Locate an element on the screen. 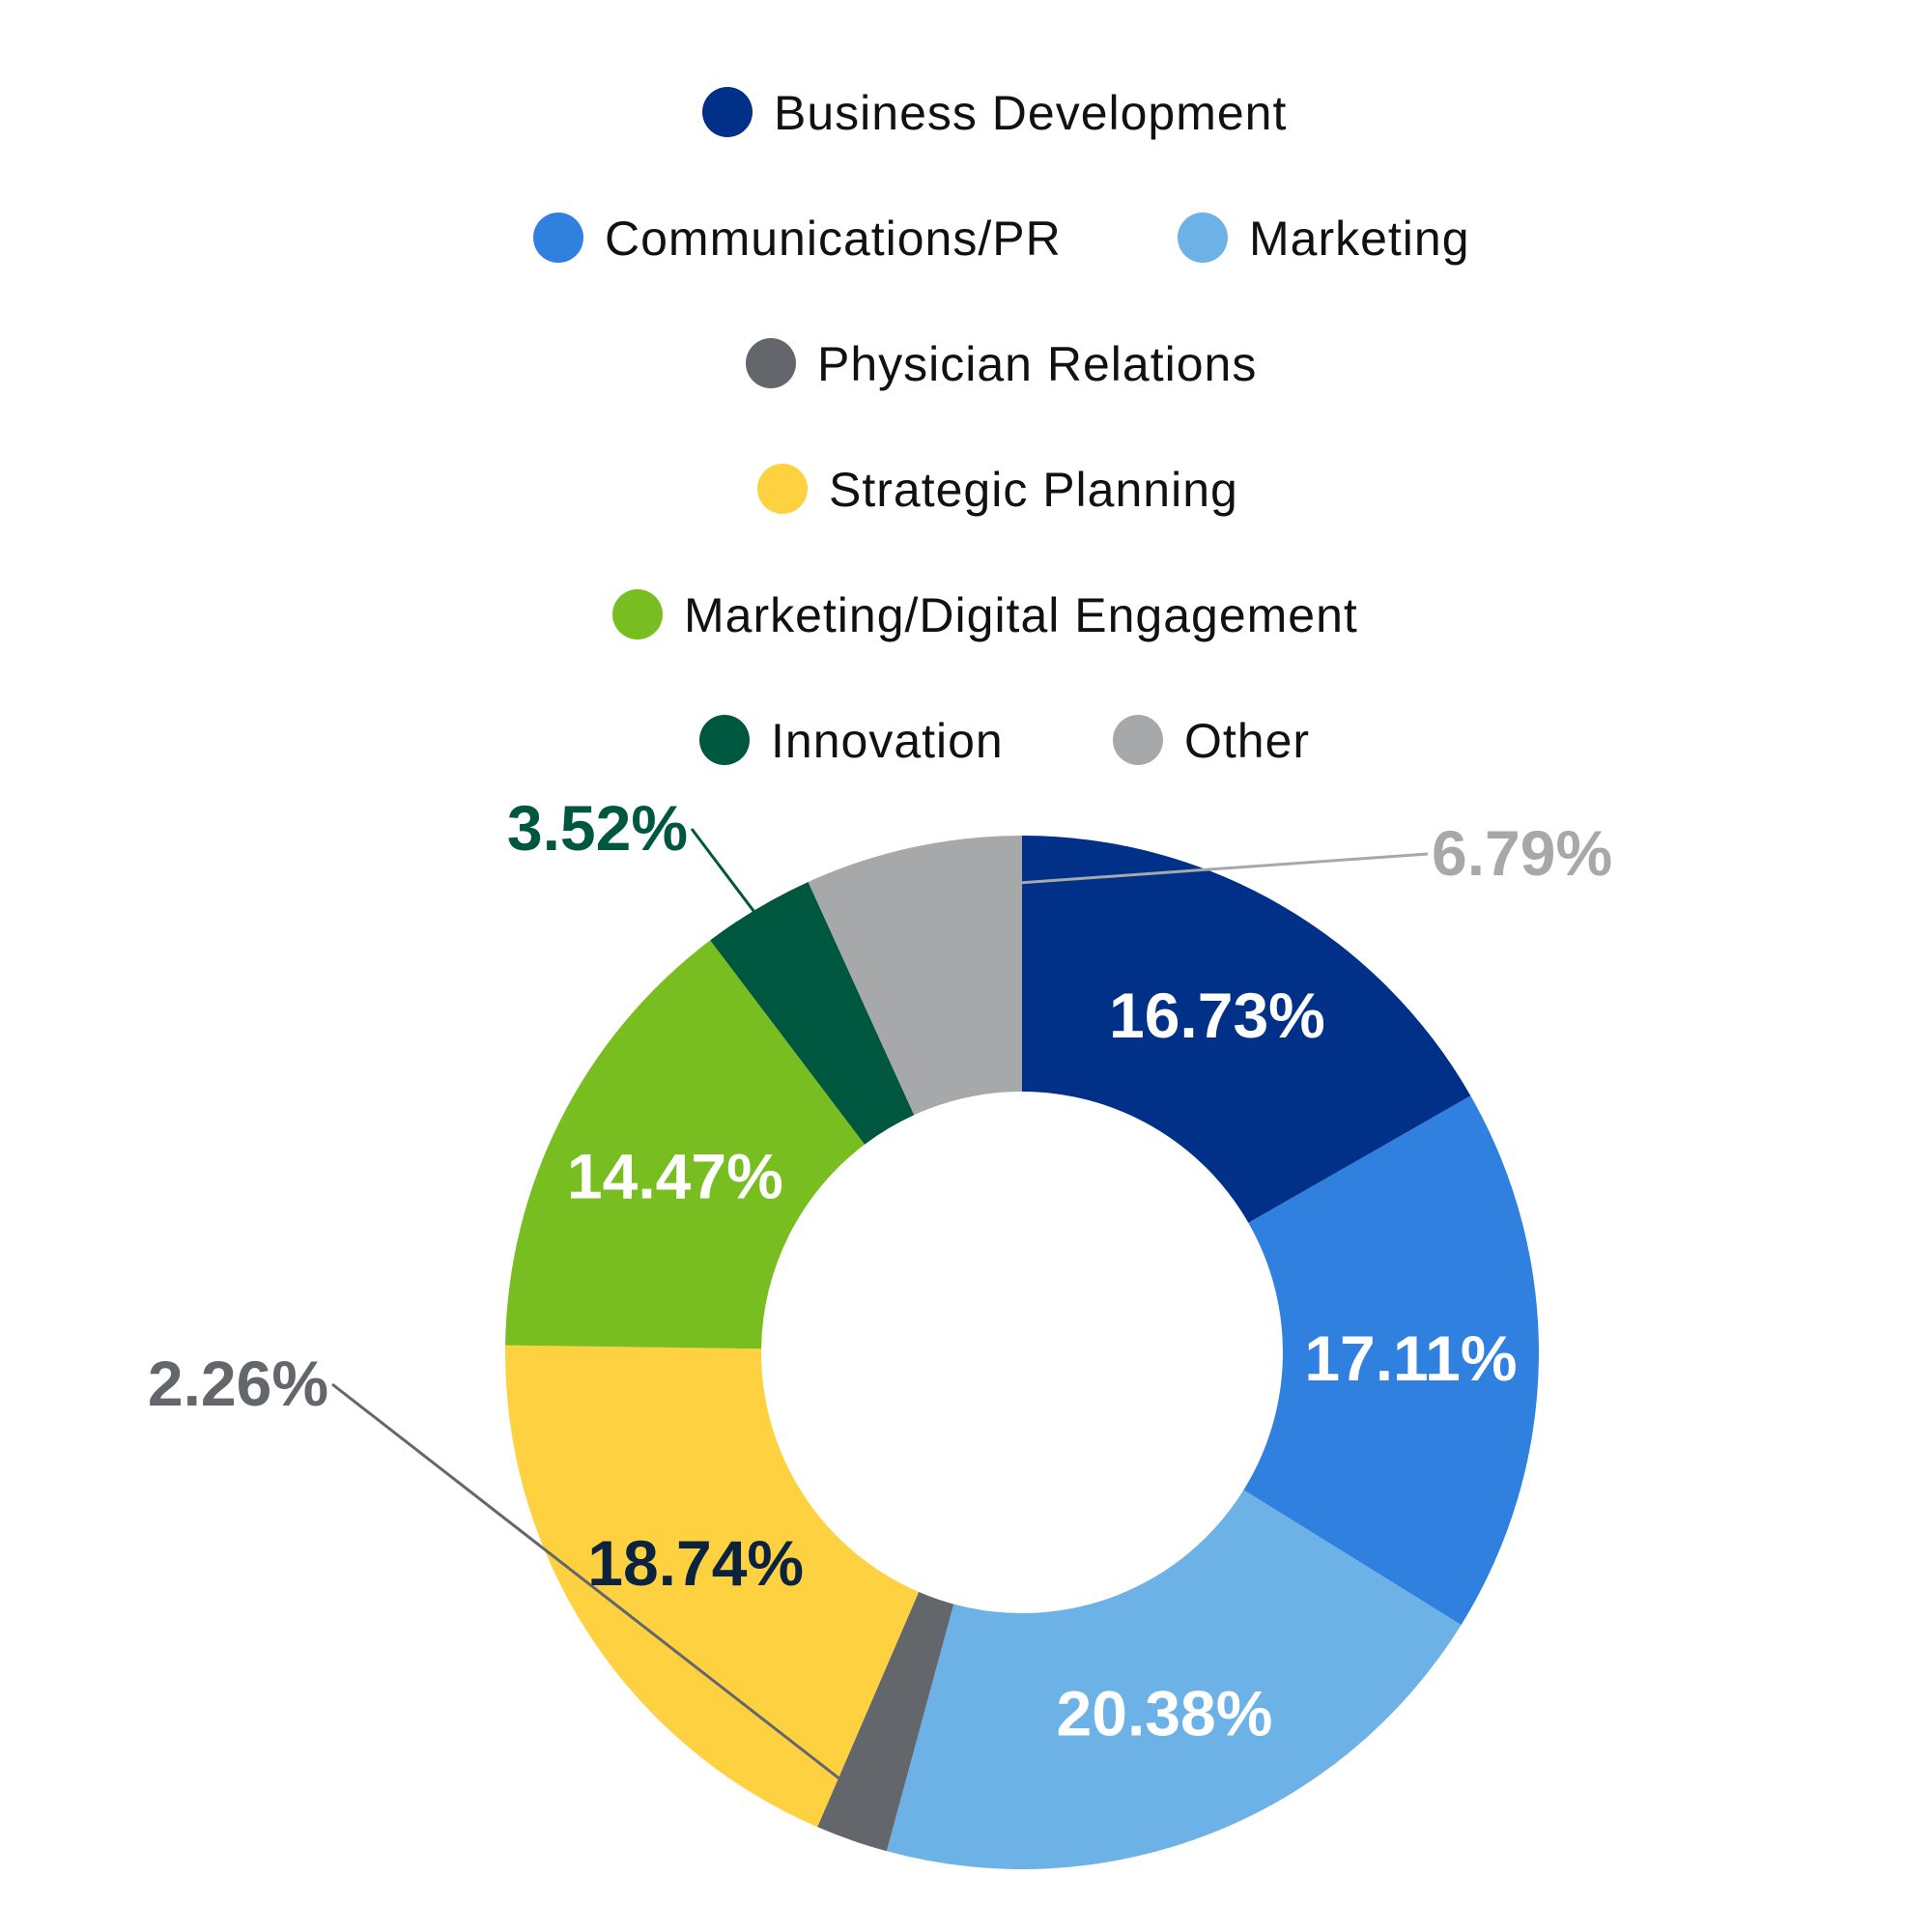 Image resolution: width=1932 pixels, height=1932 pixels. legend-label: Communications/PR is located at coordinates (833, 239).